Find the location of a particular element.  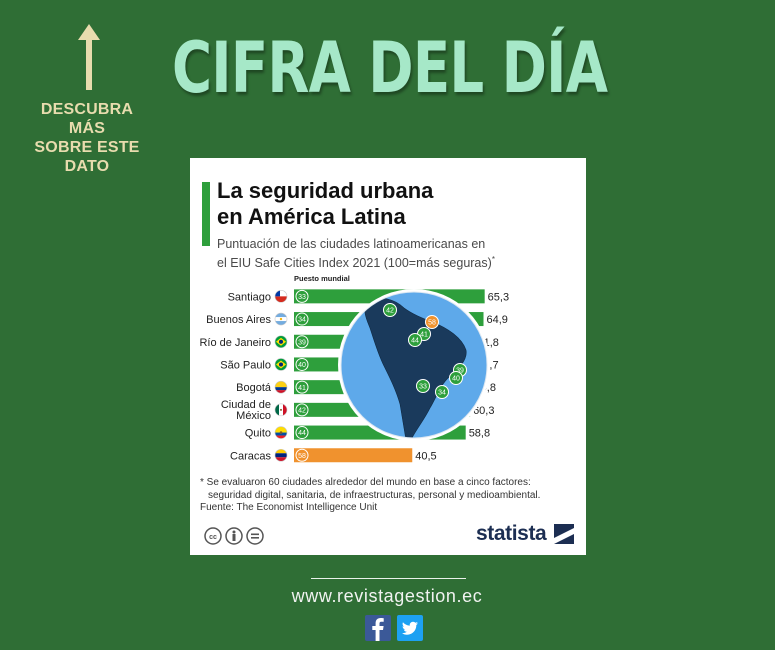

city-label: Caracas is located at coordinates (250, 456).